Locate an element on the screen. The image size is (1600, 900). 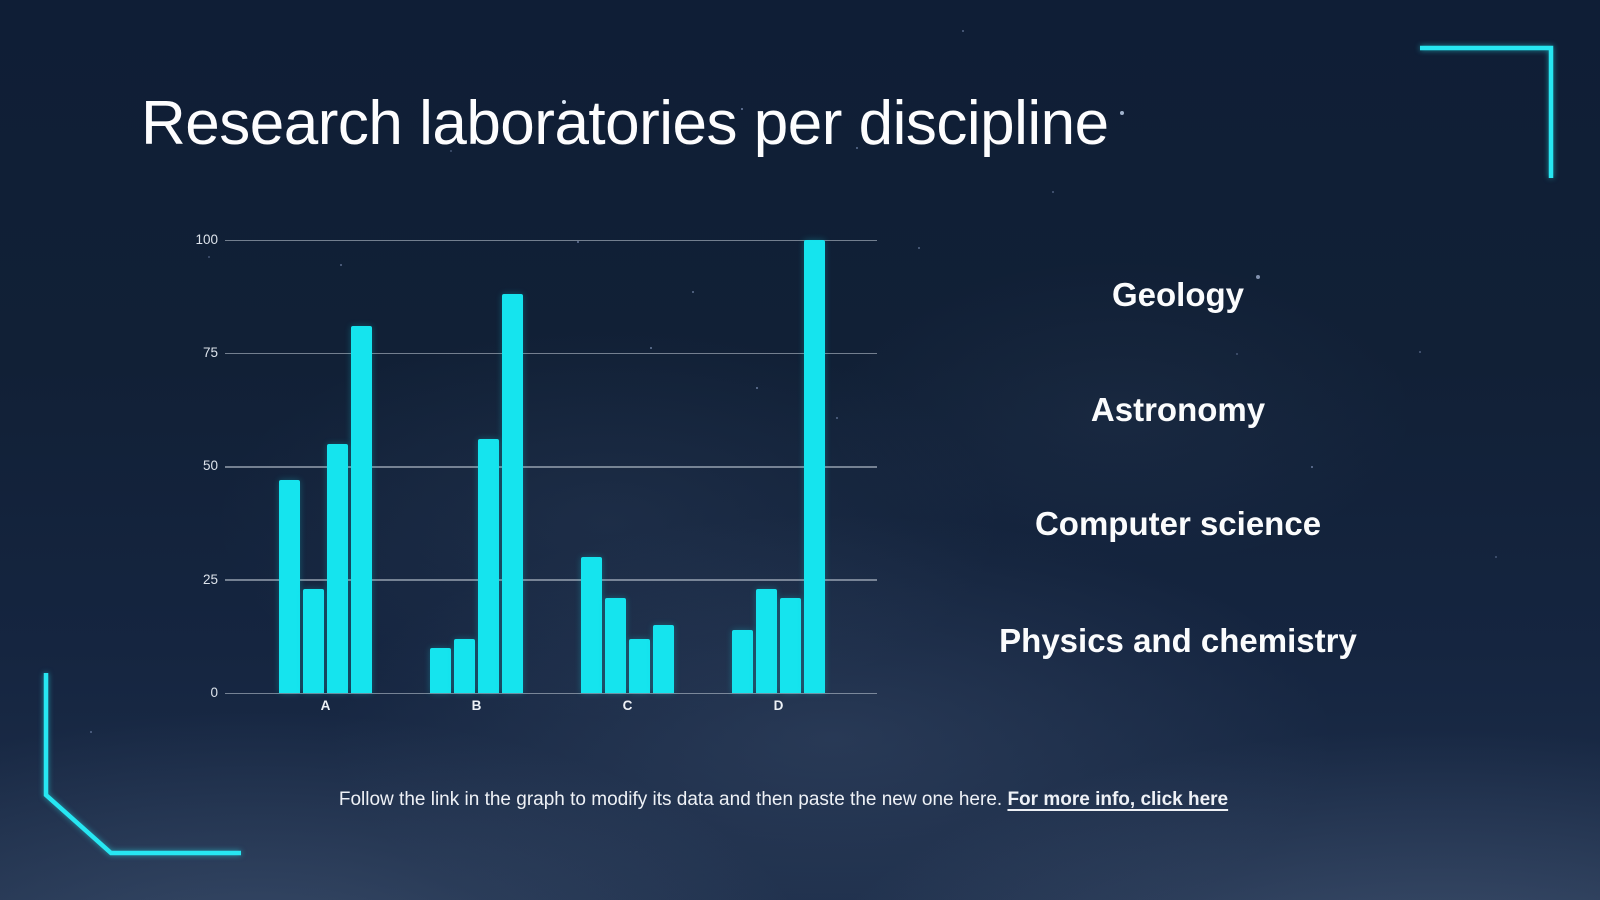
legend-item-astronomy: Astronomy is located at coordinates (1178, 409).